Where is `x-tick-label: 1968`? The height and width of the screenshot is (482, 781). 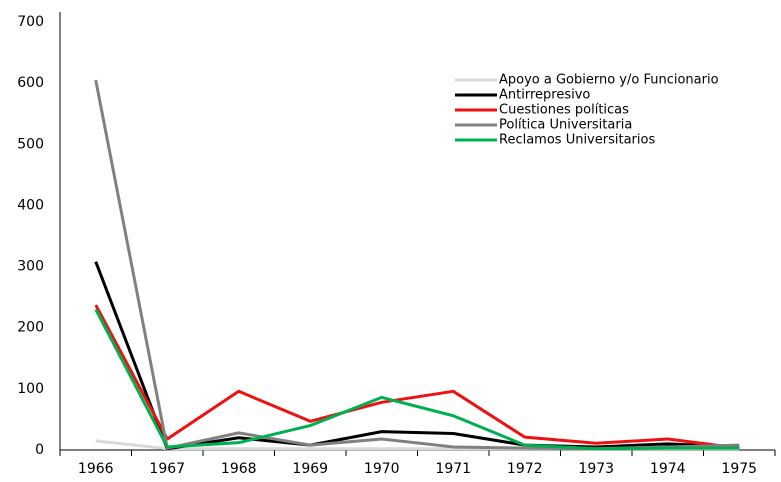 x-tick-label: 1968 is located at coordinates (239, 469).